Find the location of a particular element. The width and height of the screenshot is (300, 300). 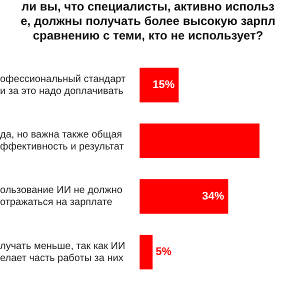

data-label: 5% is located at coordinates (164, 252).